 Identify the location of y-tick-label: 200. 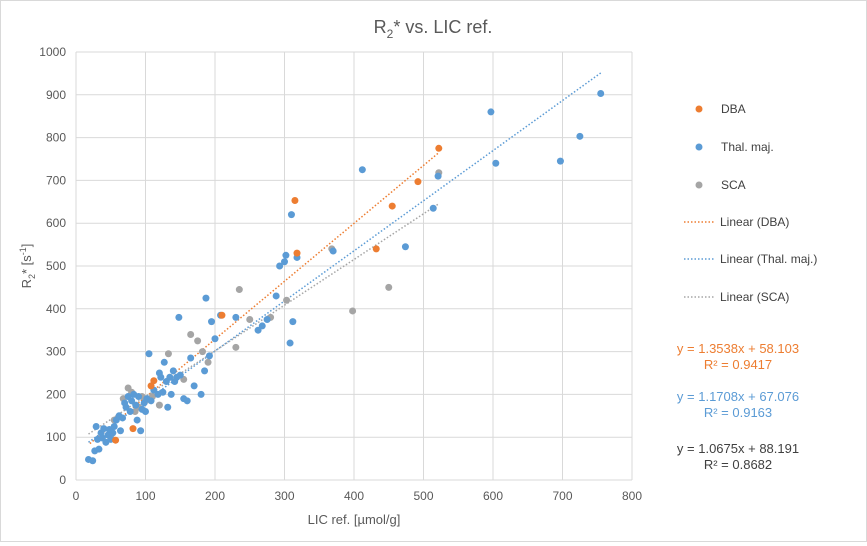
(56, 394).